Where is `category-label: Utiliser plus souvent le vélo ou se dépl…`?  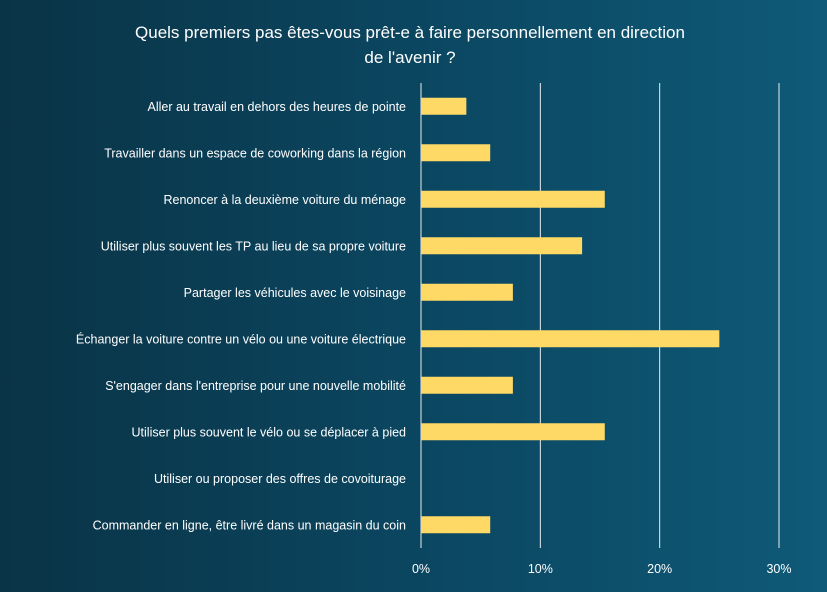
category-label: Utiliser plus souvent le vélo ou se dépl… is located at coordinates (269, 432).